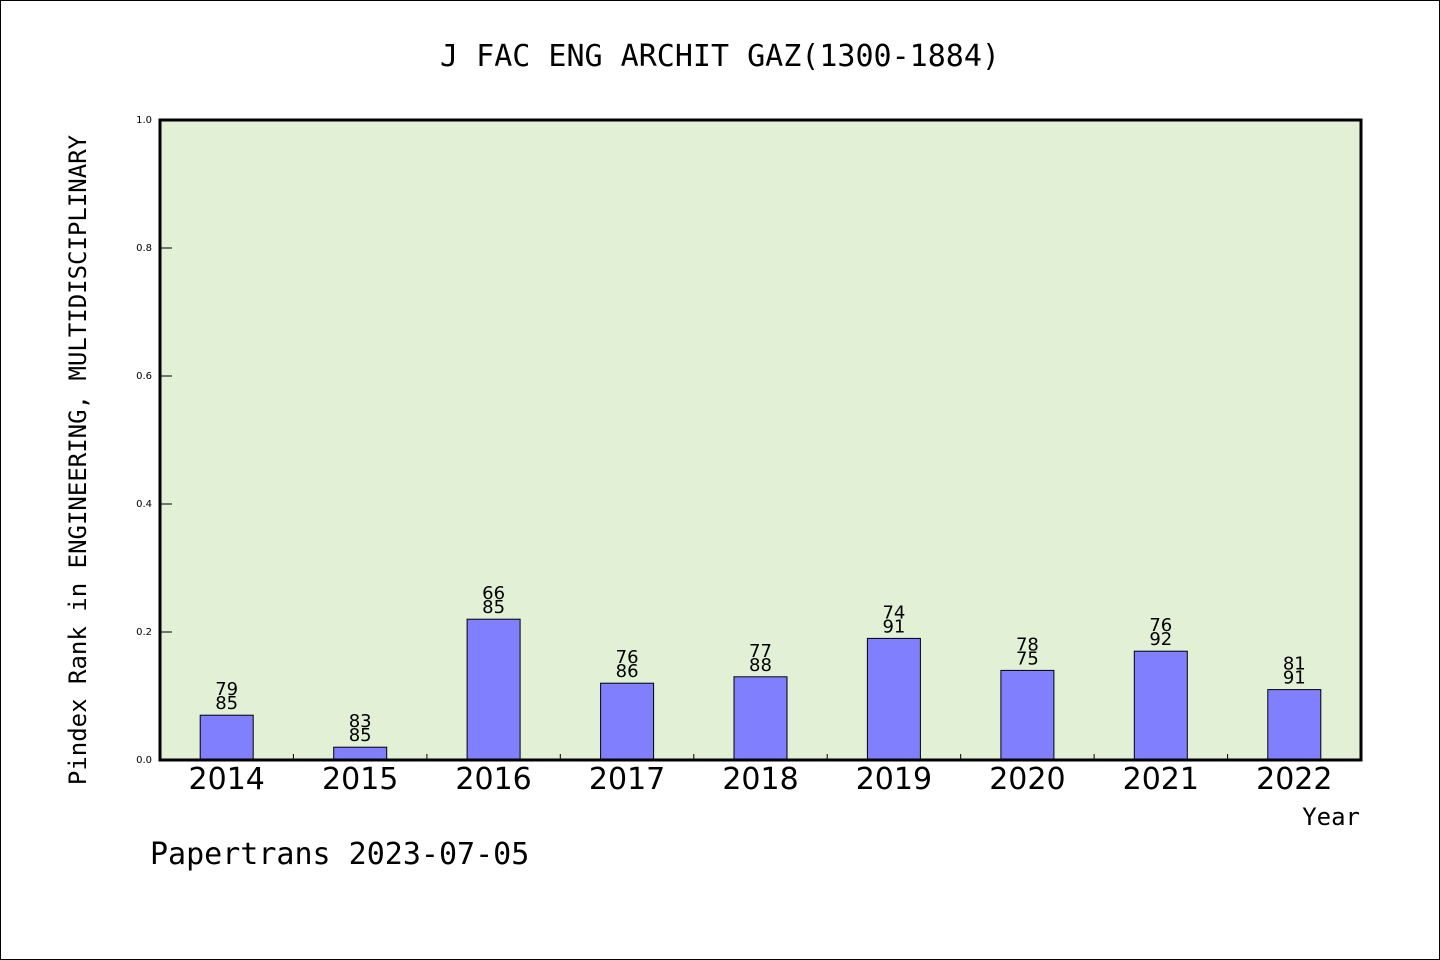 This screenshot has width=1440, height=960. Describe the element at coordinates (760, 718) in the screenshot. I see `bar-2018` at that location.